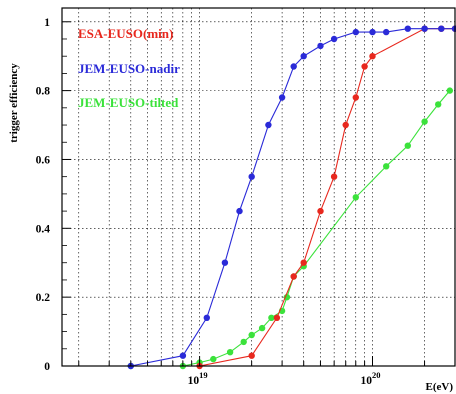  I want to click on y-tick-label: 0.4, so click(43, 229).